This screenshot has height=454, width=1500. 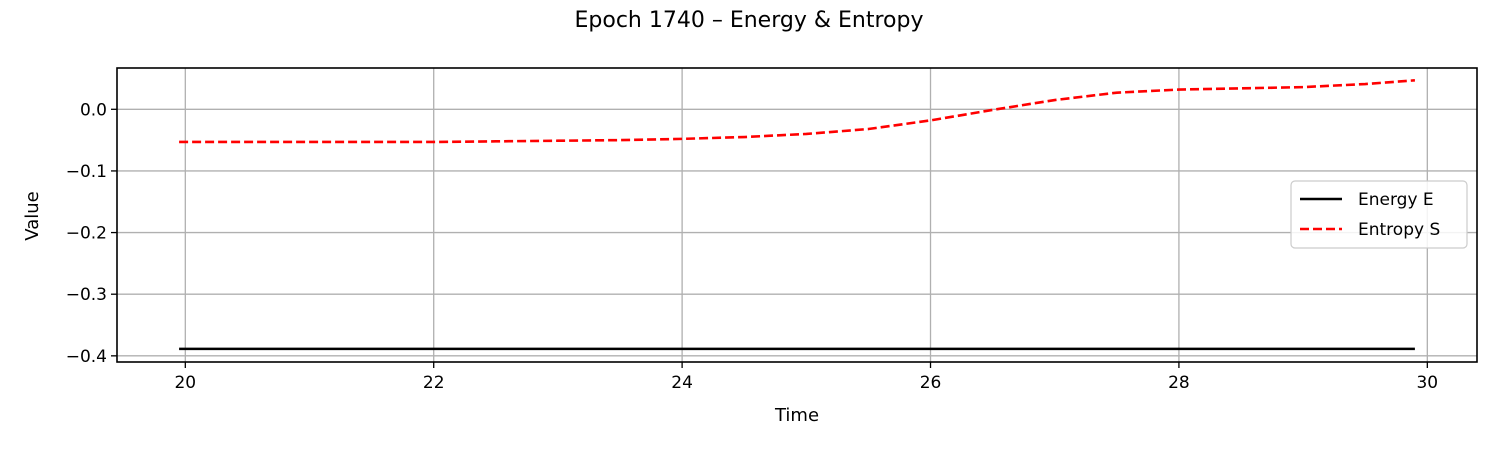 What do you see at coordinates (1179, 383) in the screenshot?
I see `x-tick-label: 28` at bounding box center [1179, 383].